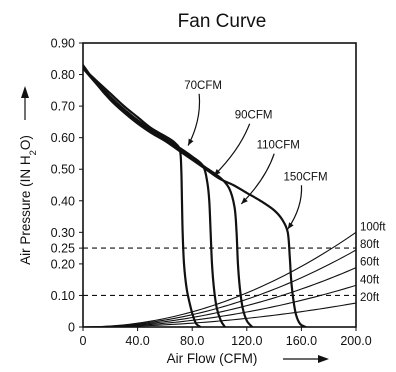 The width and height of the screenshot is (396, 372). Describe the element at coordinates (370, 298) in the screenshot. I see `system-curve-label: 20ft` at that location.